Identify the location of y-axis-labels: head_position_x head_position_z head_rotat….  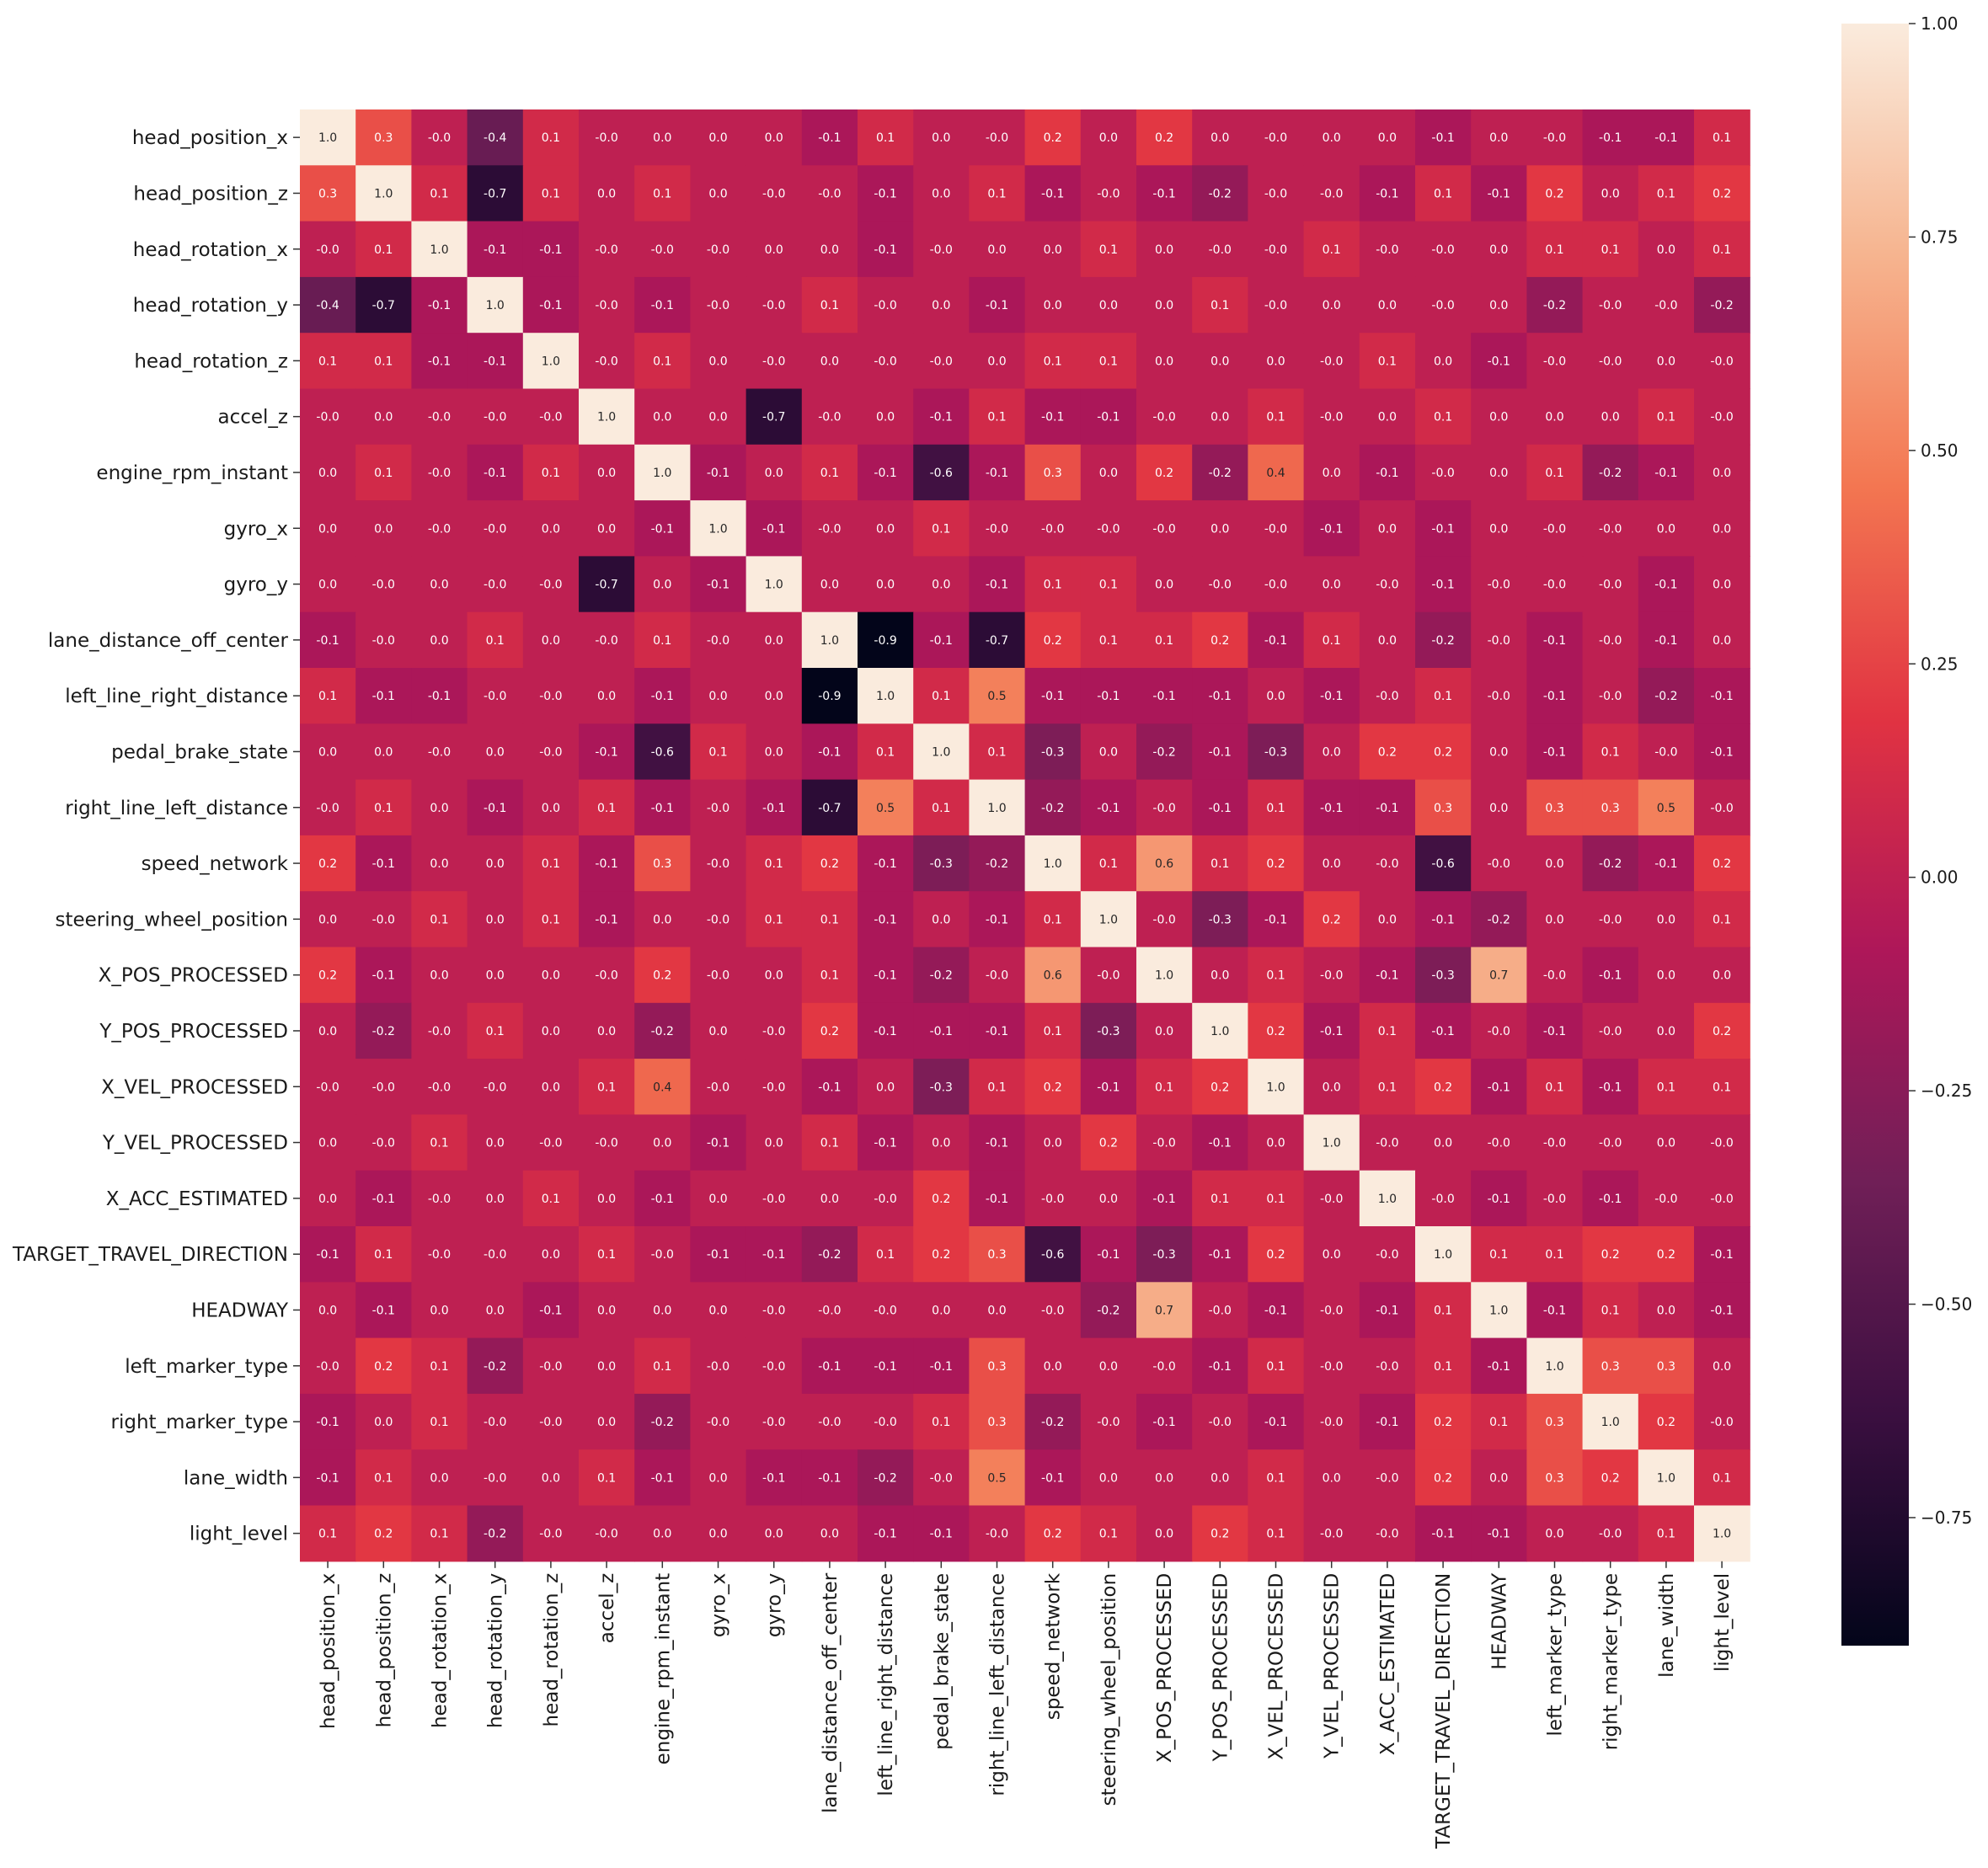
(156, 836).